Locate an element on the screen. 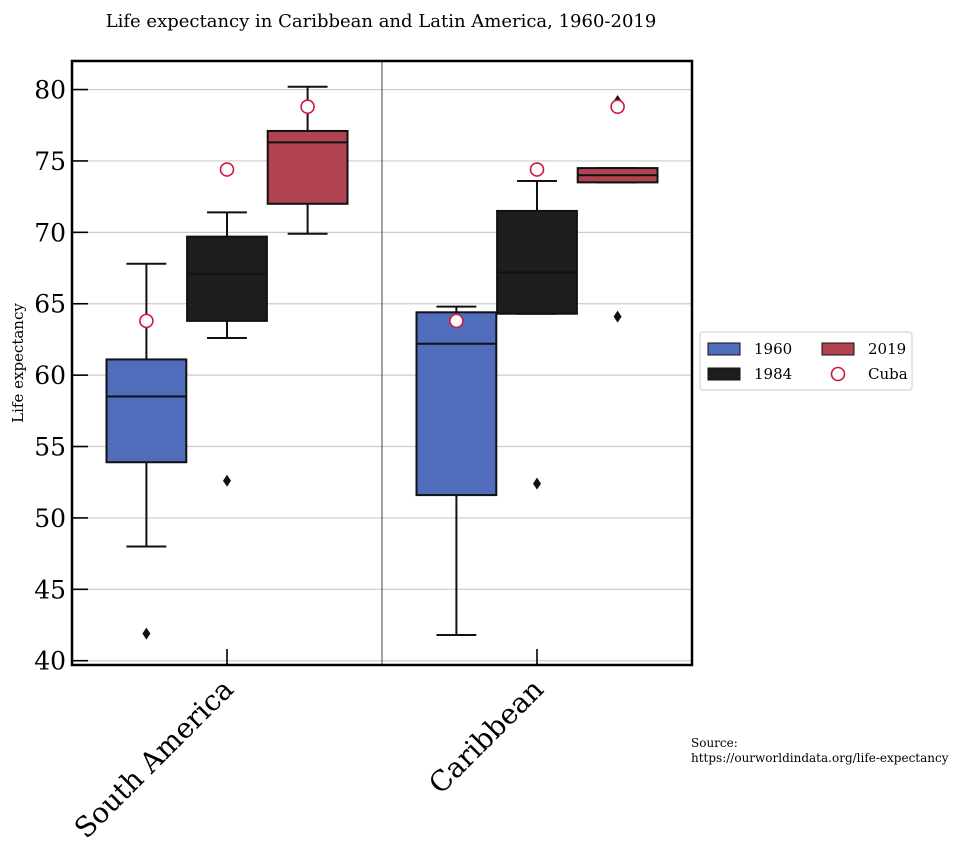 The width and height of the screenshot is (968, 845). y-tick-label-75: 75 is located at coordinates (50, 161).